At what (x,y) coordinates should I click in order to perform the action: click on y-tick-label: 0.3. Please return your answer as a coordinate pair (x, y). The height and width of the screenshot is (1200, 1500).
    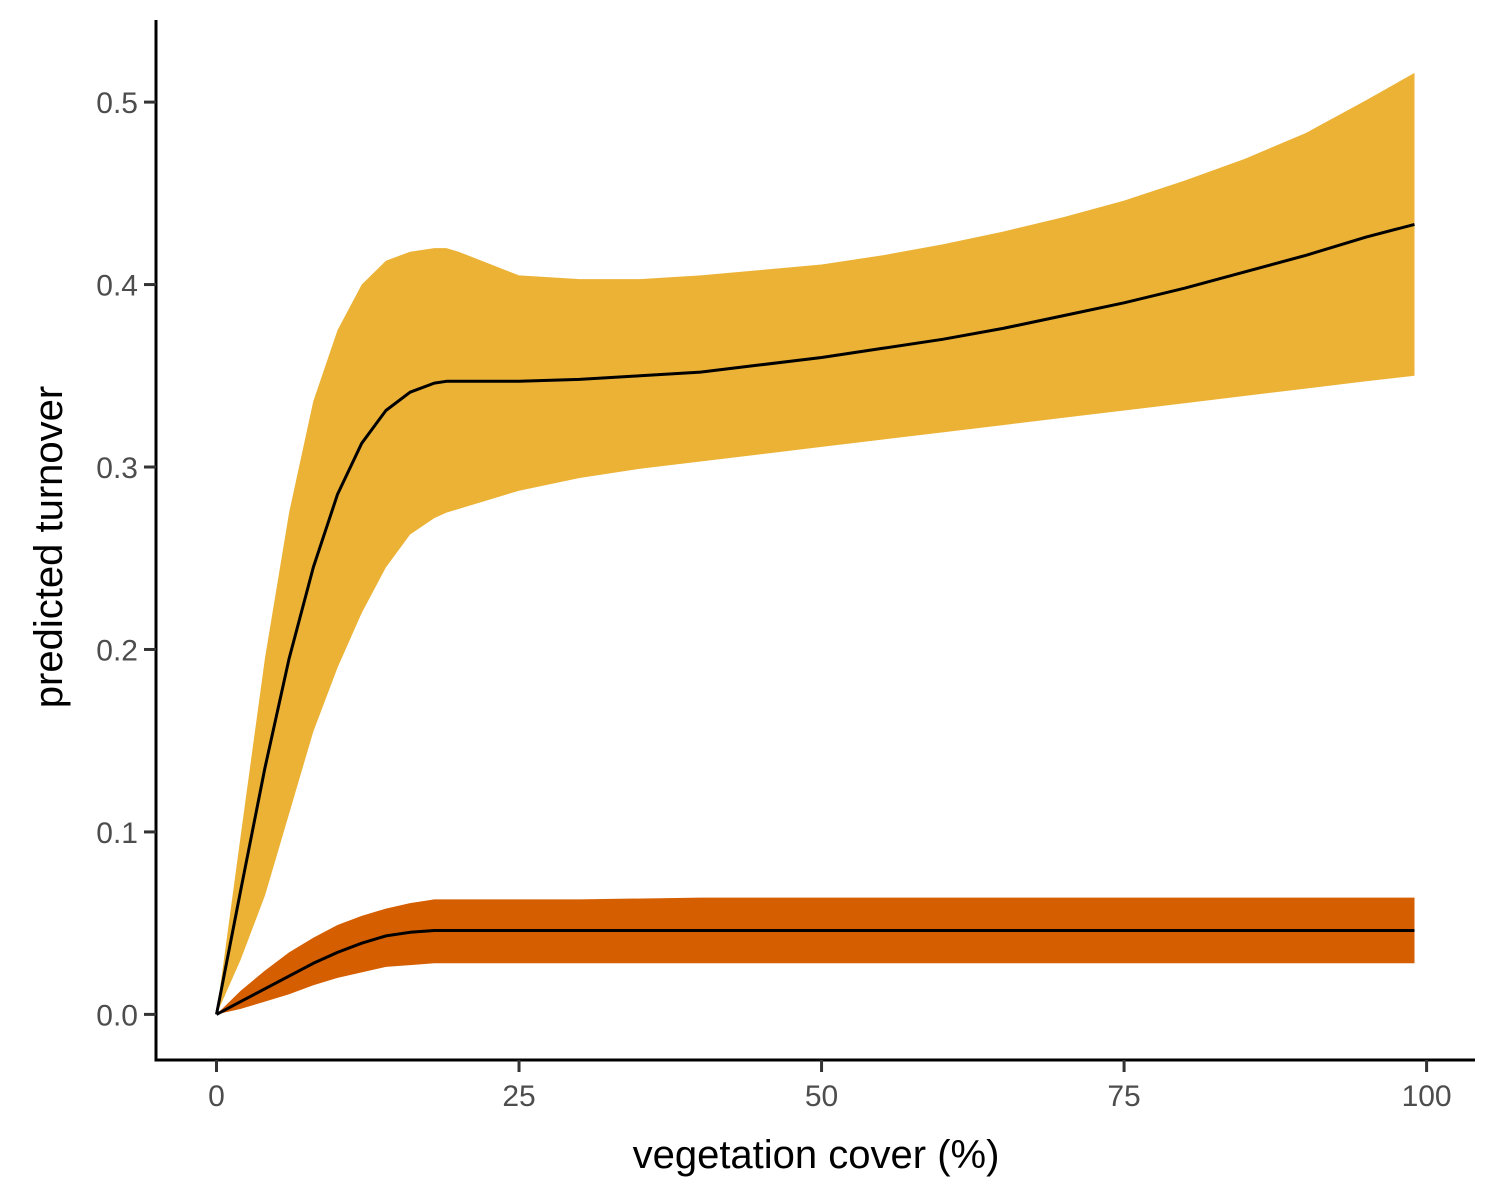
    Looking at the image, I should click on (117, 468).